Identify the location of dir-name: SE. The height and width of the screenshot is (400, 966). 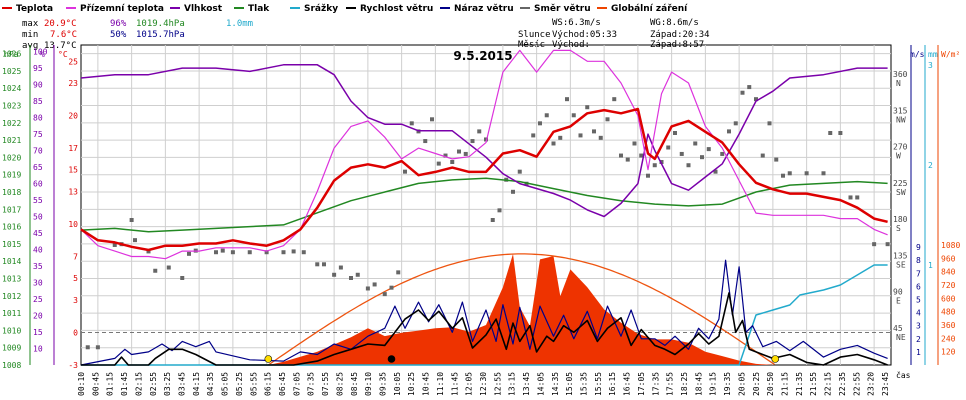
(901, 264).